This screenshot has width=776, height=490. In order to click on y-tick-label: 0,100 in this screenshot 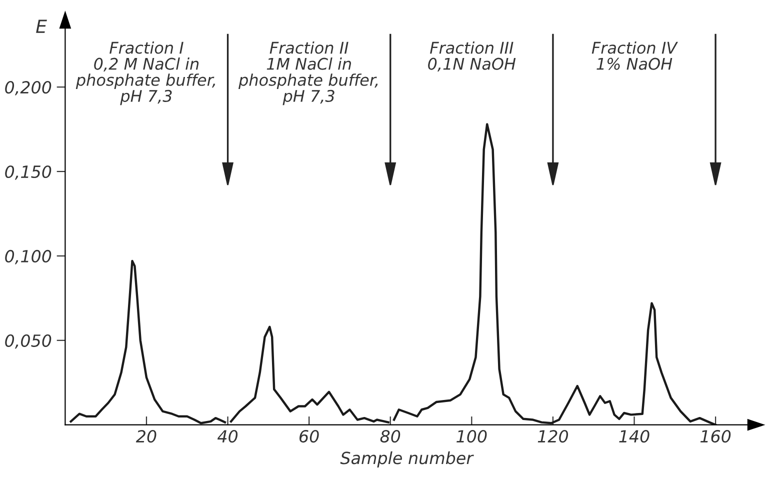, I will do `click(28, 257)`.